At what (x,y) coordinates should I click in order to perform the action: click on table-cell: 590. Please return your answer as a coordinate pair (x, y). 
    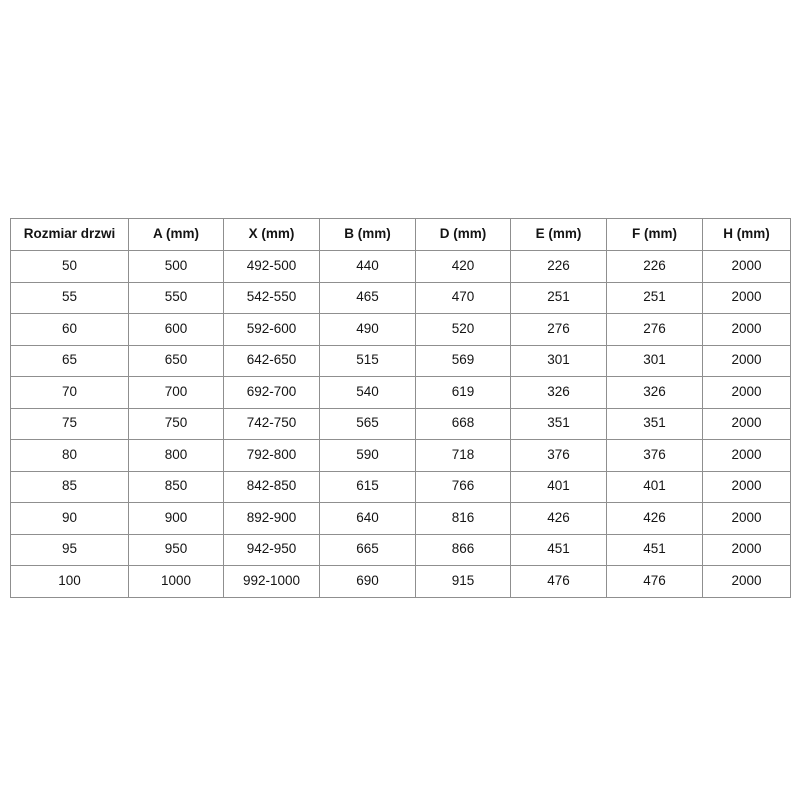
    Looking at the image, I should click on (367, 455).